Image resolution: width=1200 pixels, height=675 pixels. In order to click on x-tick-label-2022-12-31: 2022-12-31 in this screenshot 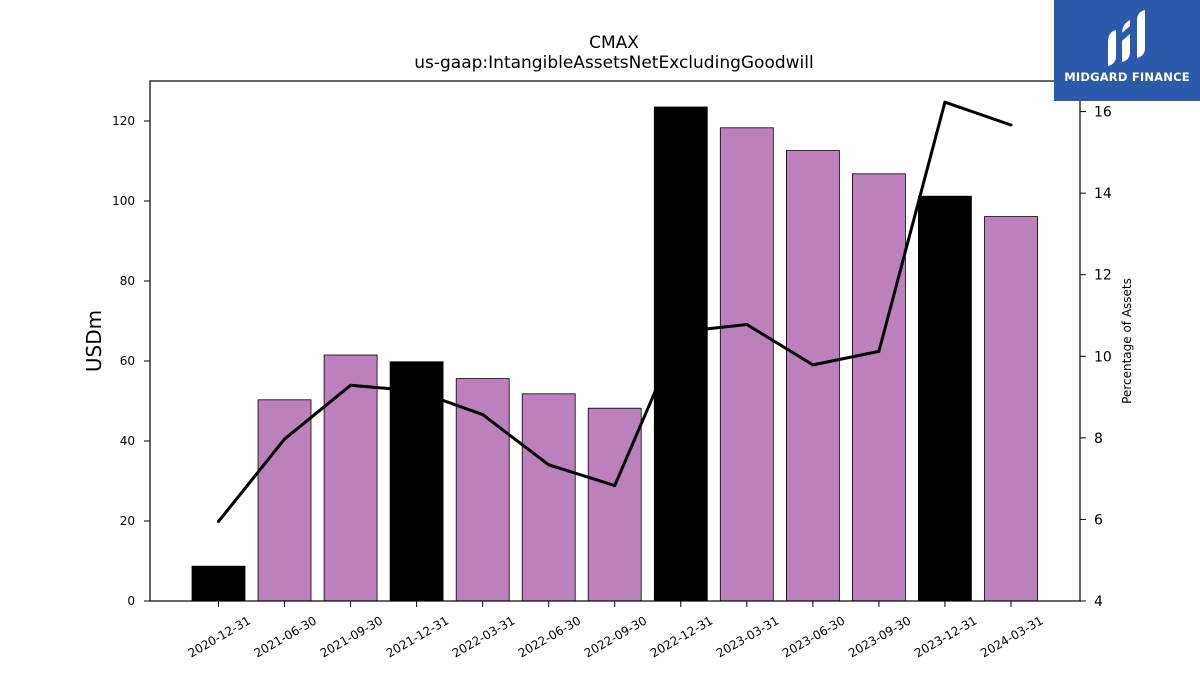, I will do `click(681, 636)`.